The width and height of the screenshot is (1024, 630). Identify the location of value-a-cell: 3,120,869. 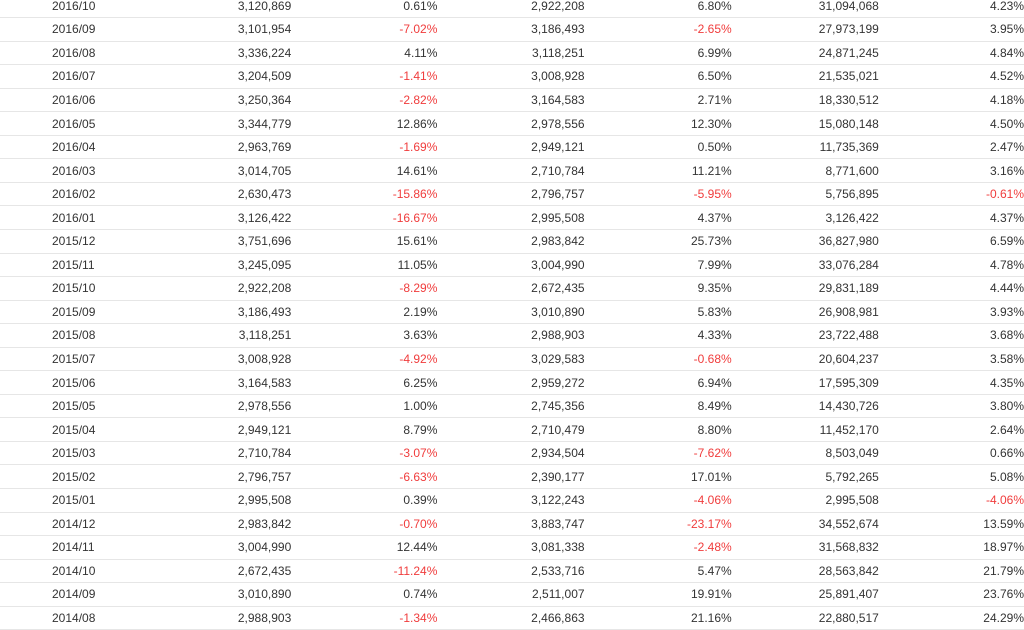
(264, 6).